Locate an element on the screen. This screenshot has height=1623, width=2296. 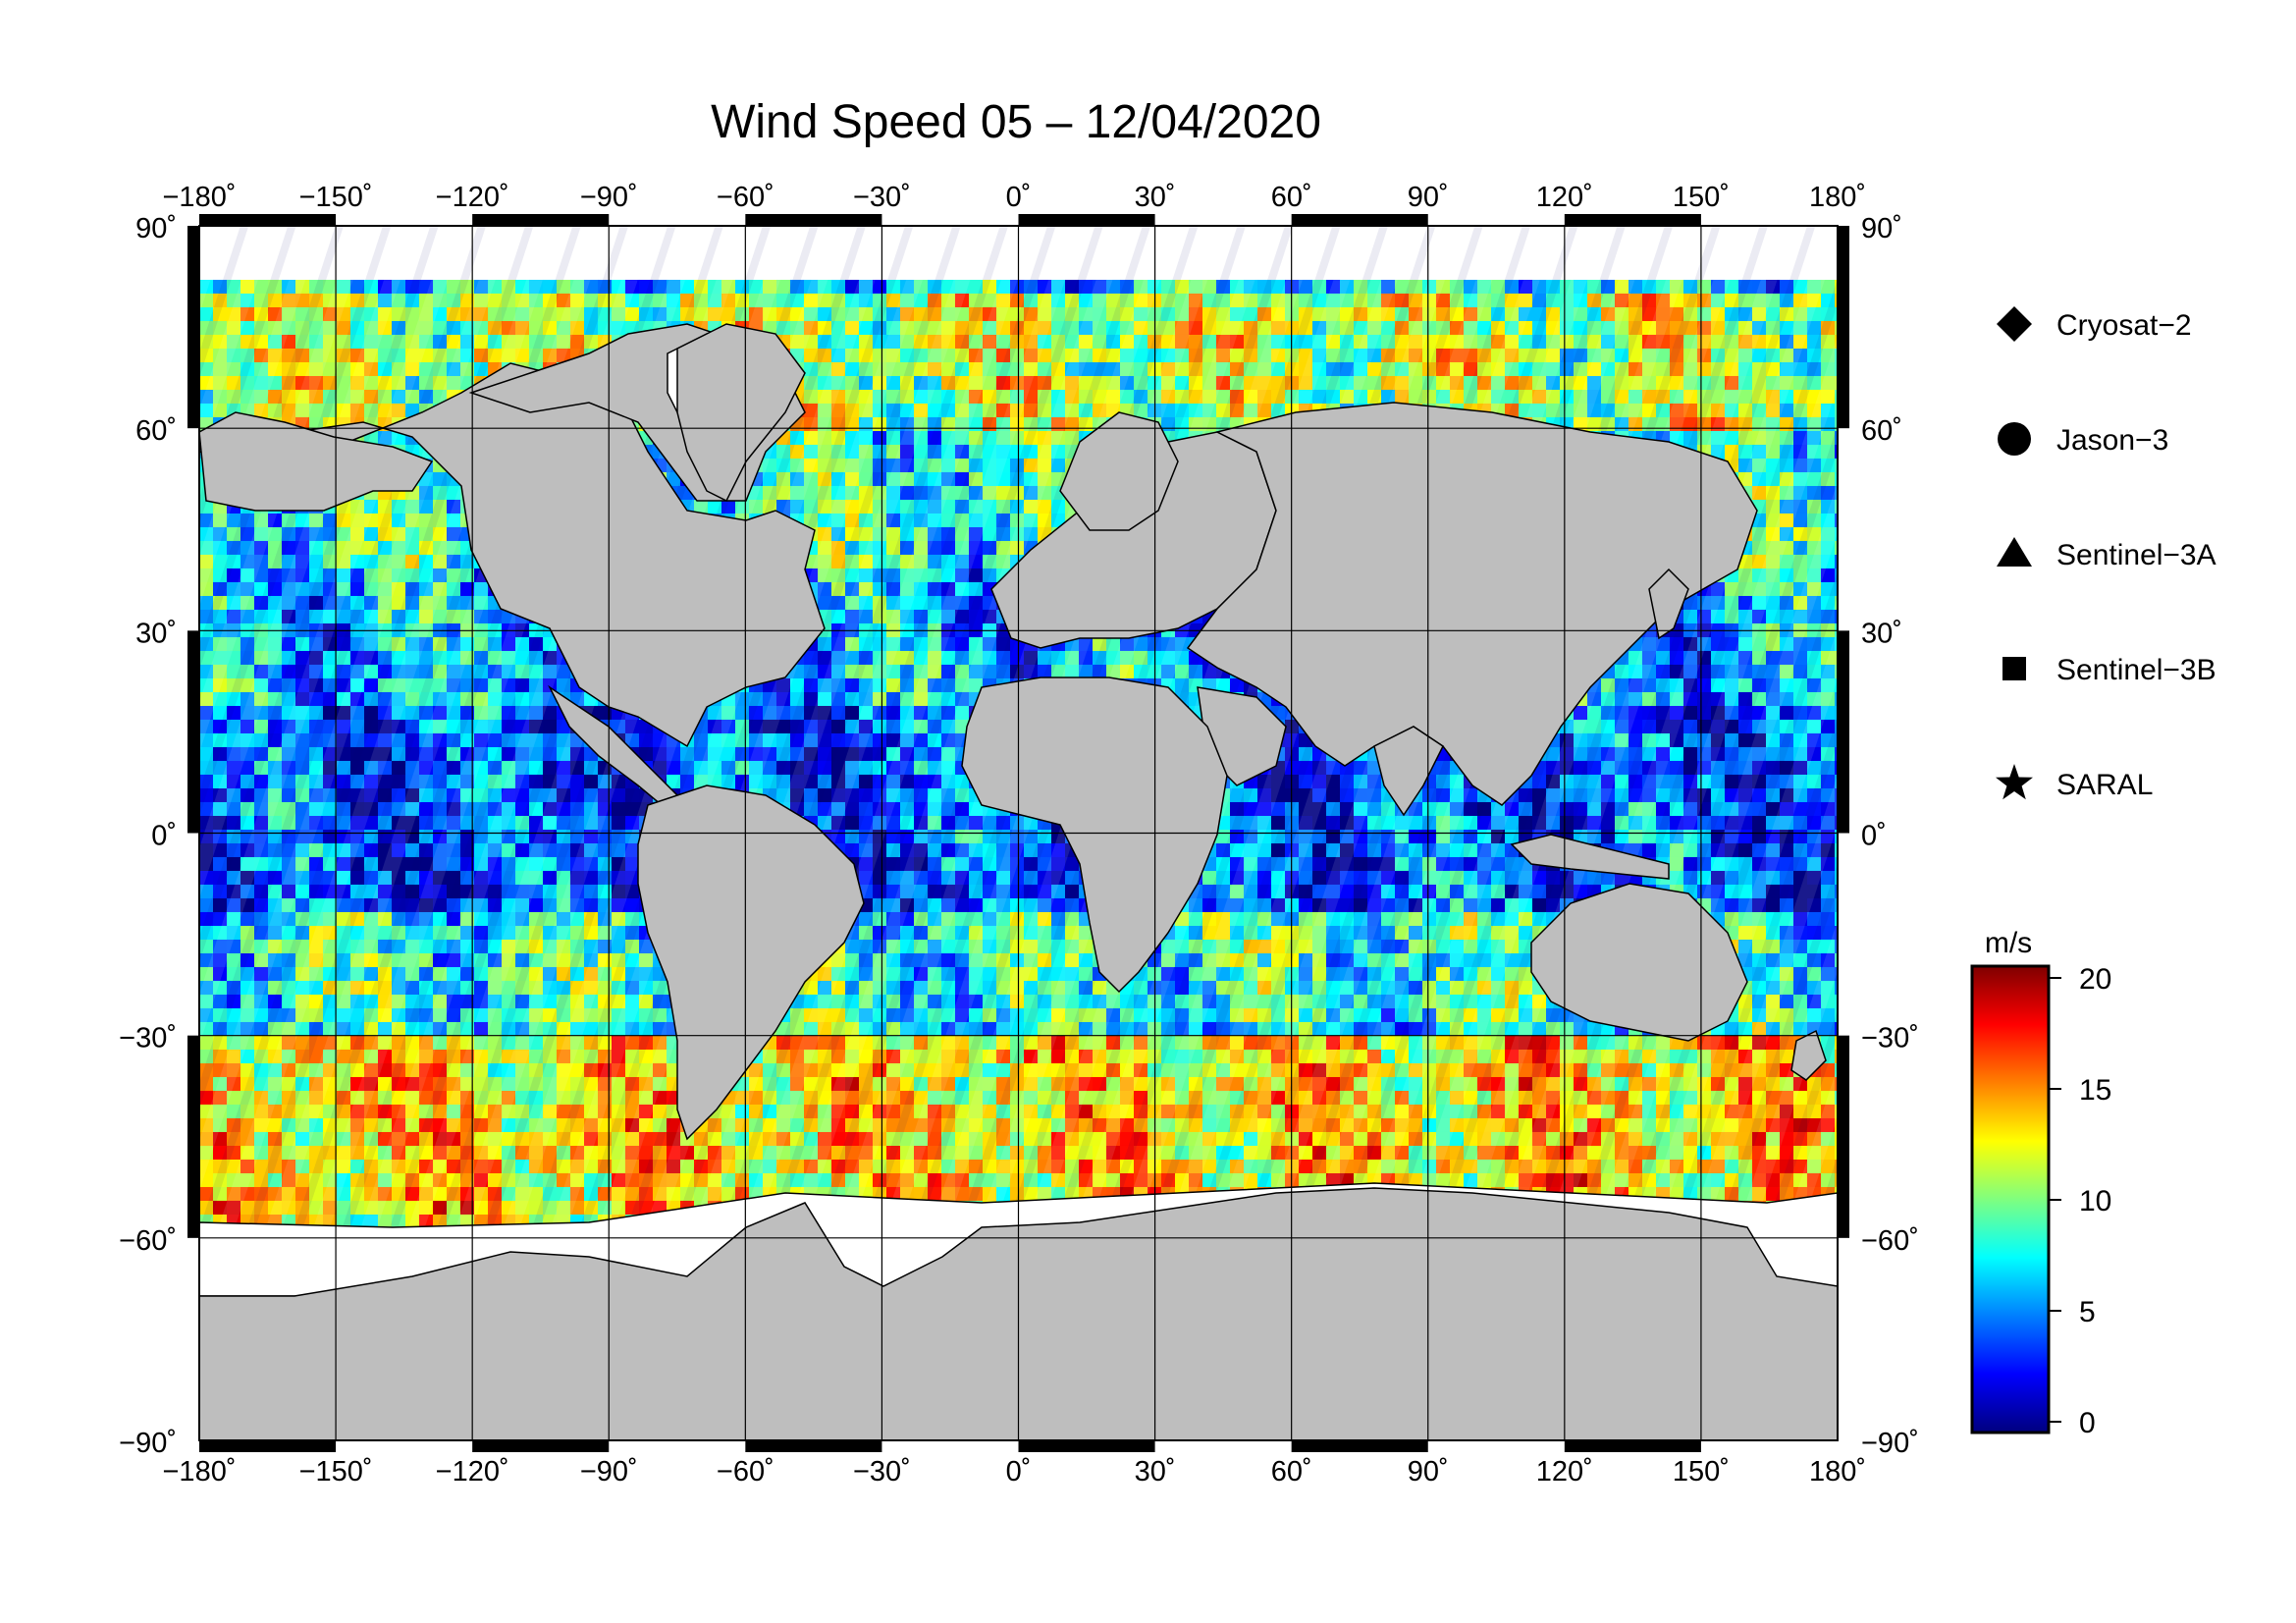
map-title: Wind Speed 05 – 12/04/2020 is located at coordinates (1016, 122).